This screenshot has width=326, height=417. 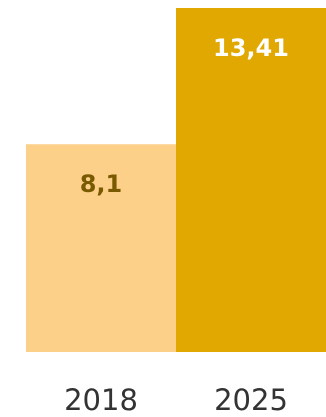 What do you see at coordinates (251, 400) in the screenshot?
I see `x-tick-label-2025: 2025` at bounding box center [251, 400].